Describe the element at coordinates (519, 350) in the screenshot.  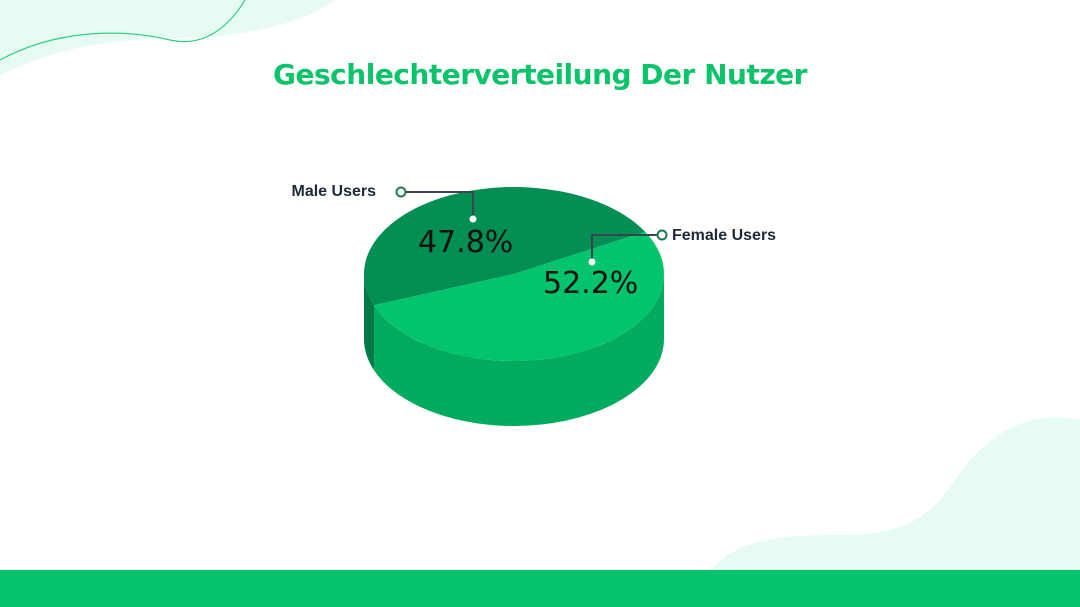
I see `female-slice-side` at that location.